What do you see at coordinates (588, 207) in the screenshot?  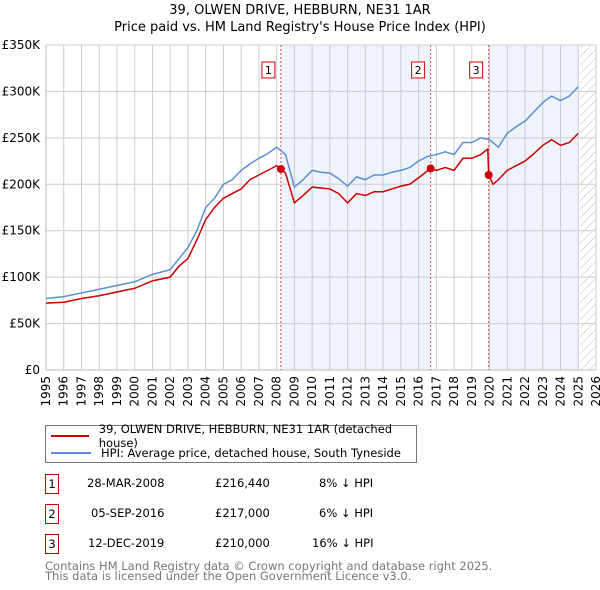 I see `forecast-hatch` at bounding box center [588, 207].